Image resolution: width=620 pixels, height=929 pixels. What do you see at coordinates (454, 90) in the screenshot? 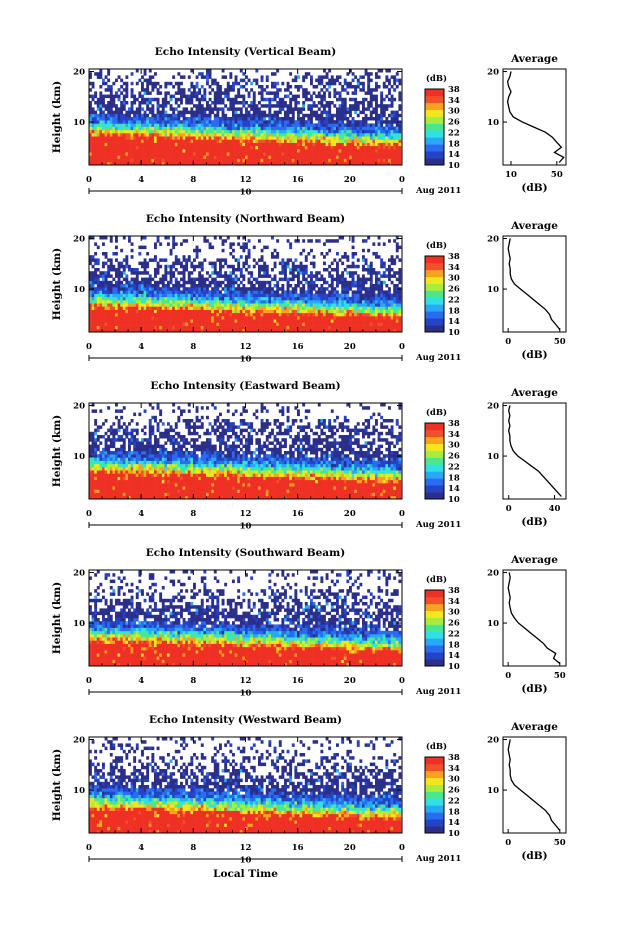
I see `colorbar-tick-label: 38` at bounding box center [454, 90].